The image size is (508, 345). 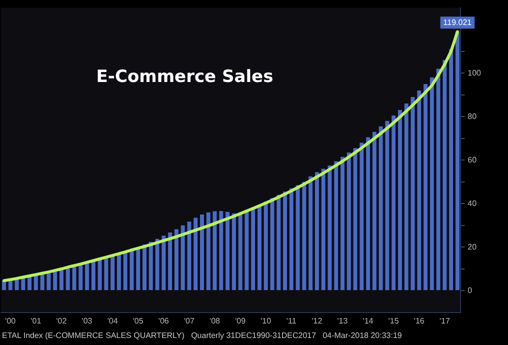 What do you see at coordinates (266, 321) in the screenshot?
I see `x-tick-label: '10` at bounding box center [266, 321].